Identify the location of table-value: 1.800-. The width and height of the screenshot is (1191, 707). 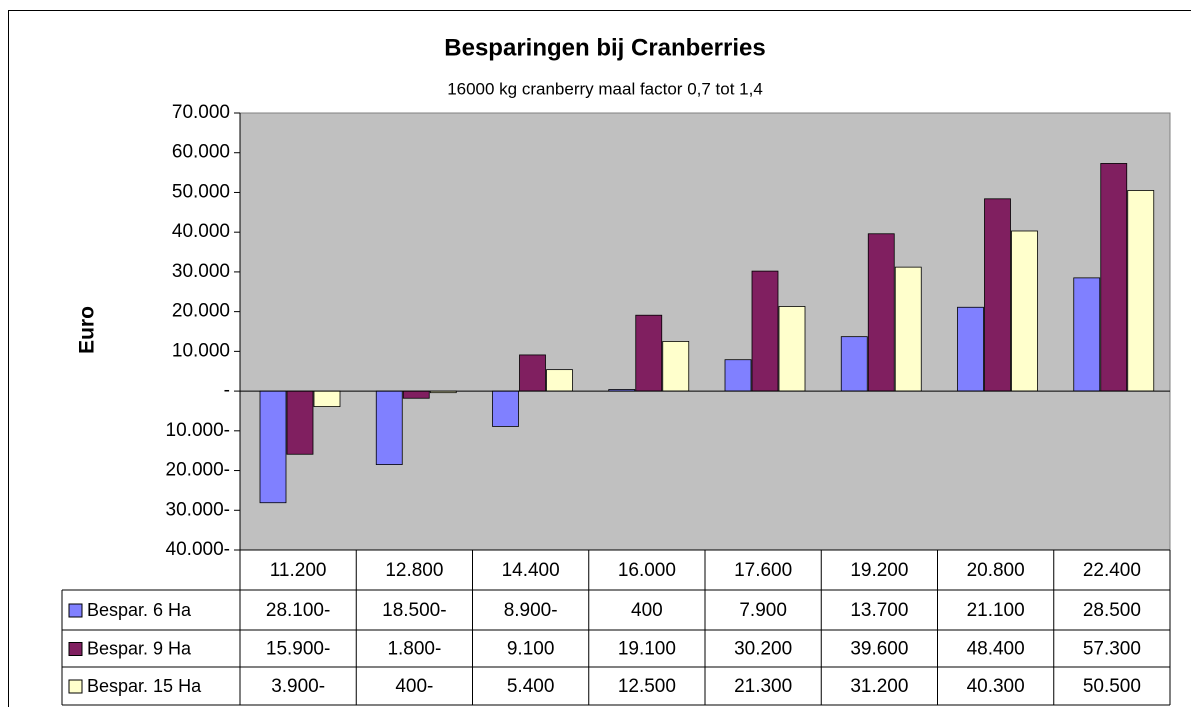
(414, 649).